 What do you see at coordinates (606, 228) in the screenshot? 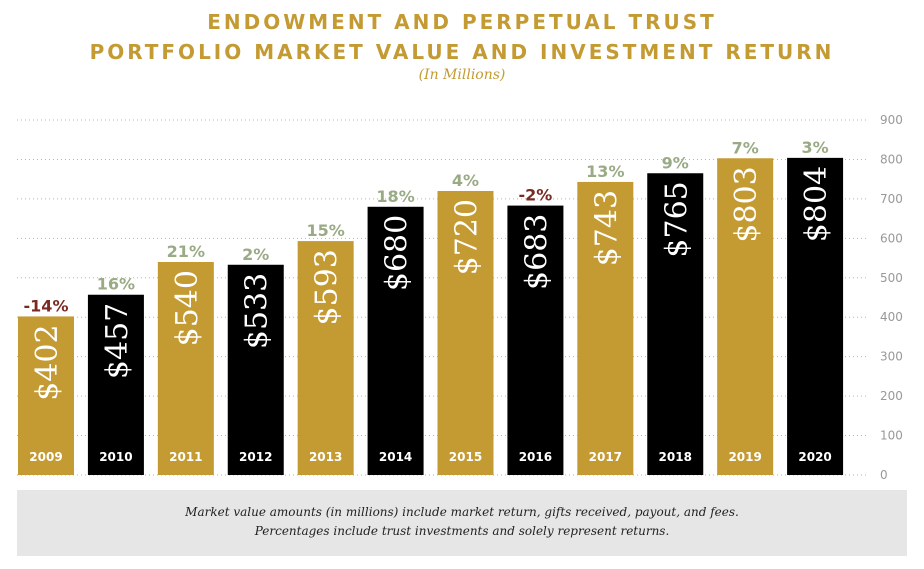
I see `bar-value-label: $743` at bounding box center [606, 228].